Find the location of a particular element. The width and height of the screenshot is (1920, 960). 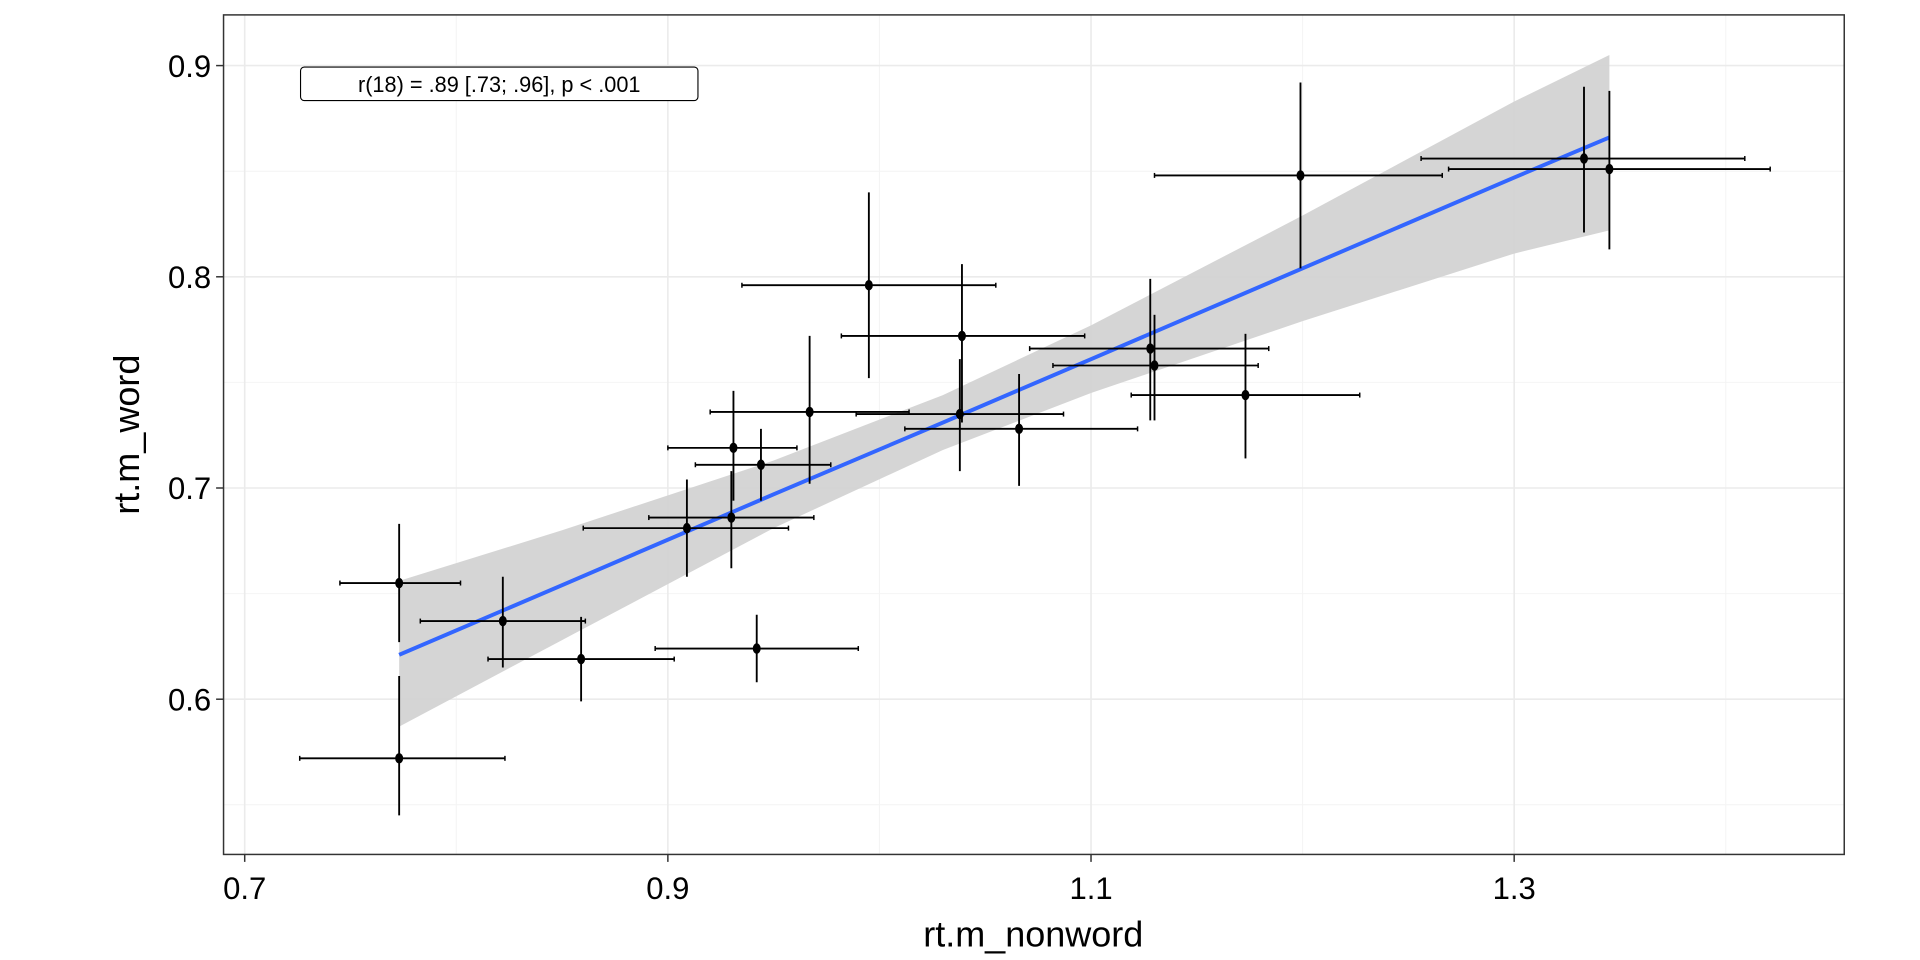

y-tick-label: 0.7 is located at coordinates (189, 488).